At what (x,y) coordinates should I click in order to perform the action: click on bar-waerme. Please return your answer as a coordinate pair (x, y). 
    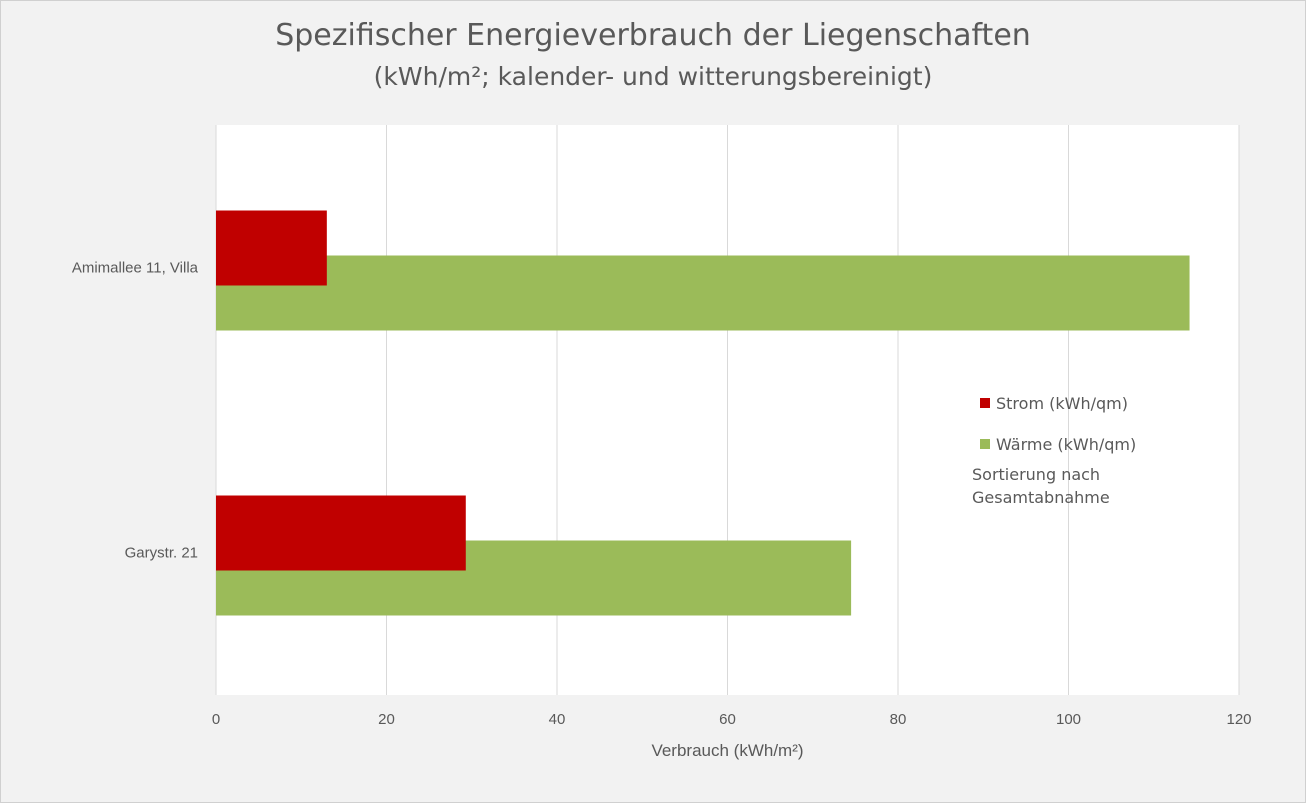
    Looking at the image, I should click on (703, 293).